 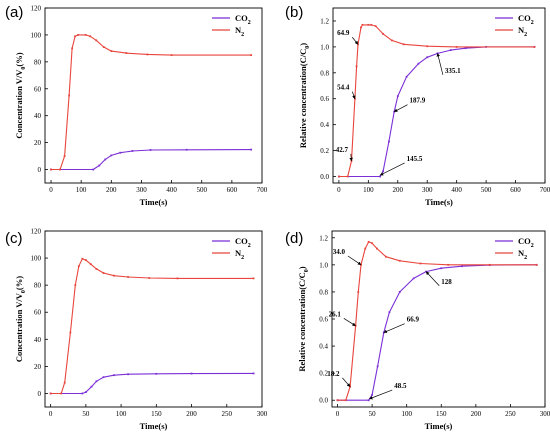 I want to click on y-axis-label-unit: (%), so click(x=19, y=59).